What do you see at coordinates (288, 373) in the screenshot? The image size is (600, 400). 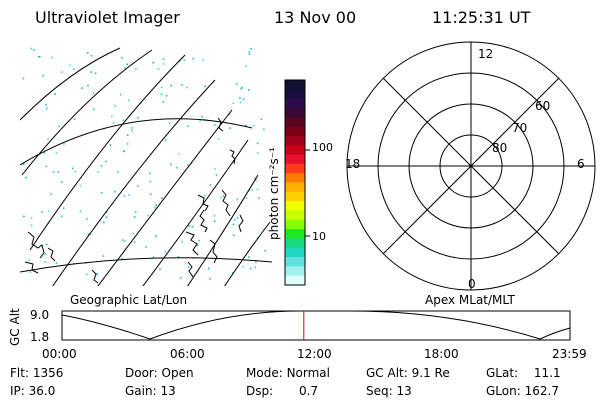 I see `info-mode: Mode: Normal` at bounding box center [288, 373].